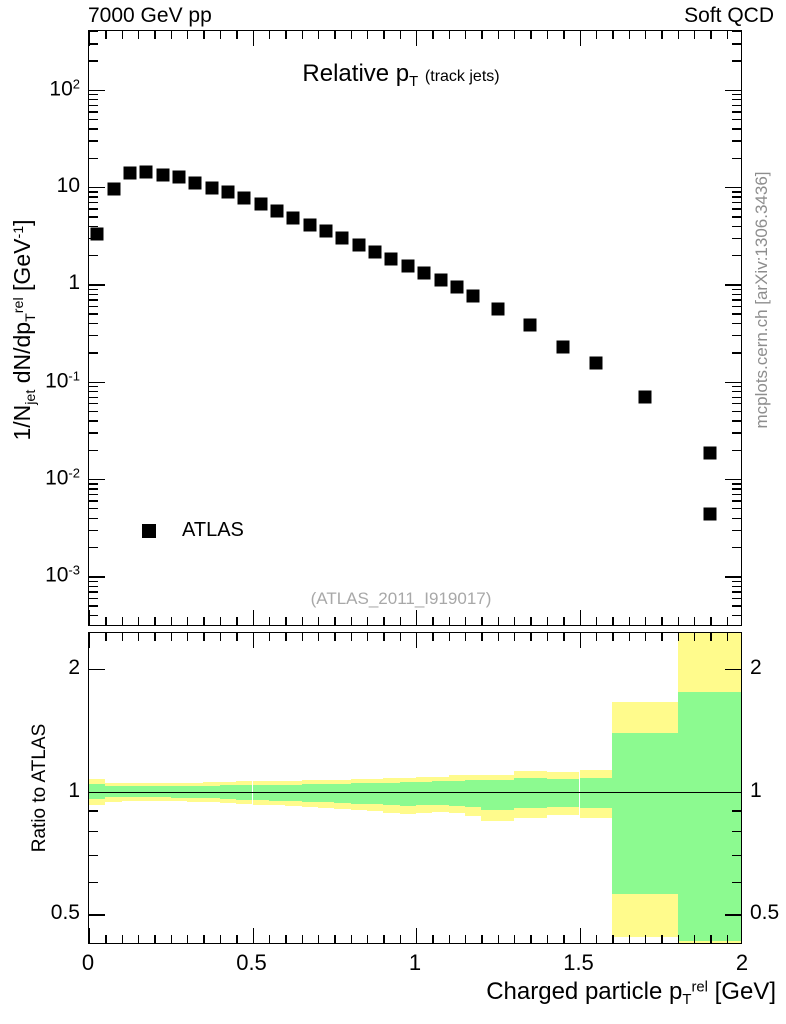 This screenshot has height=1024, width=786. Describe the element at coordinates (97, 577) in the screenshot. I see `y-major-tick` at that location.